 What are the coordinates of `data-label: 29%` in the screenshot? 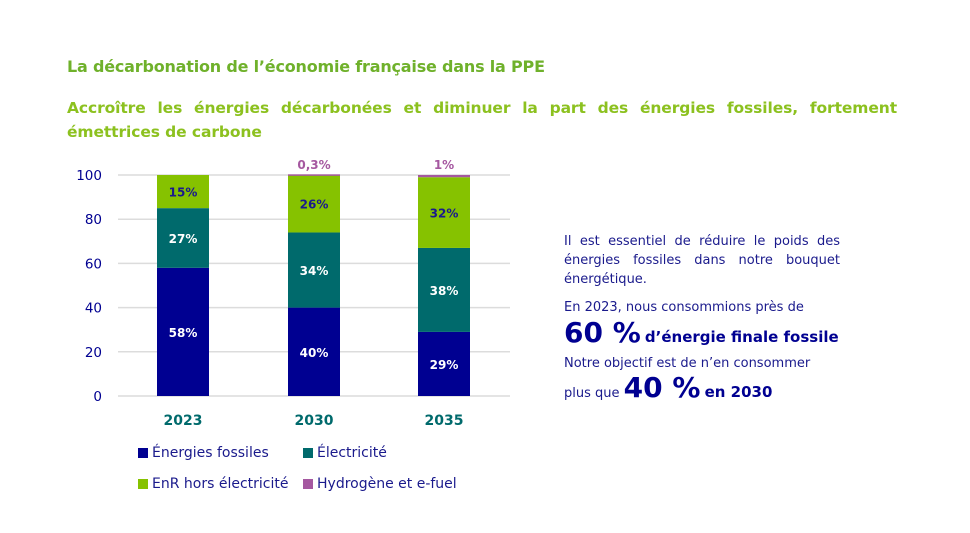 It's located at (444, 365).